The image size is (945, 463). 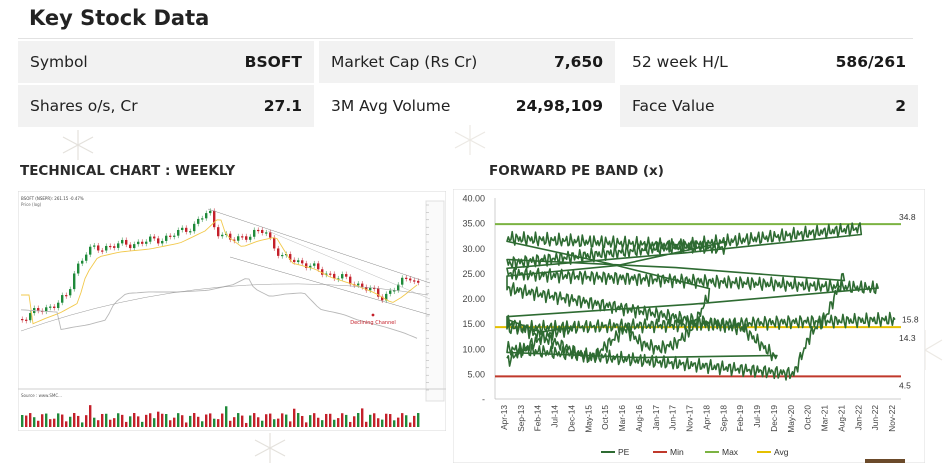 What do you see at coordinates (31, 204) in the screenshot?
I see `svg-text: Price (log)` at bounding box center [31, 204].